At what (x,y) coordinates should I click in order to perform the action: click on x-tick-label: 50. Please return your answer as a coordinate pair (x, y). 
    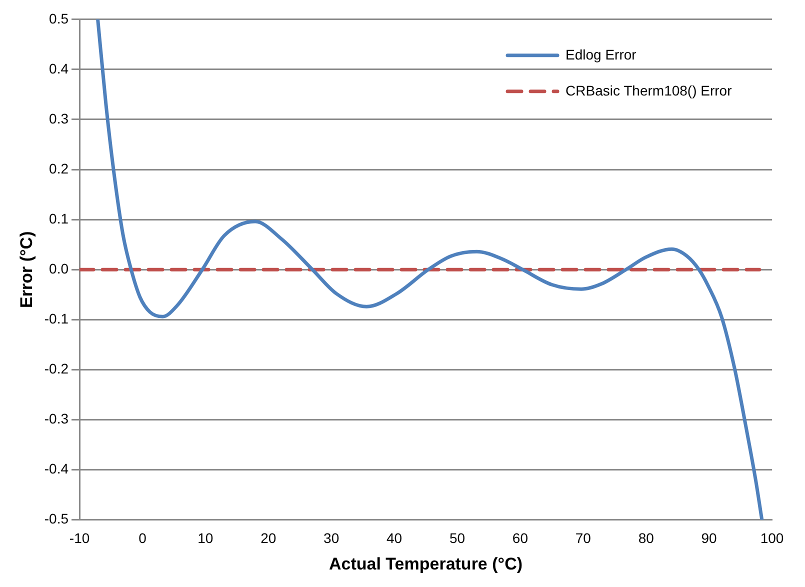
    Looking at the image, I should click on (457, 538).